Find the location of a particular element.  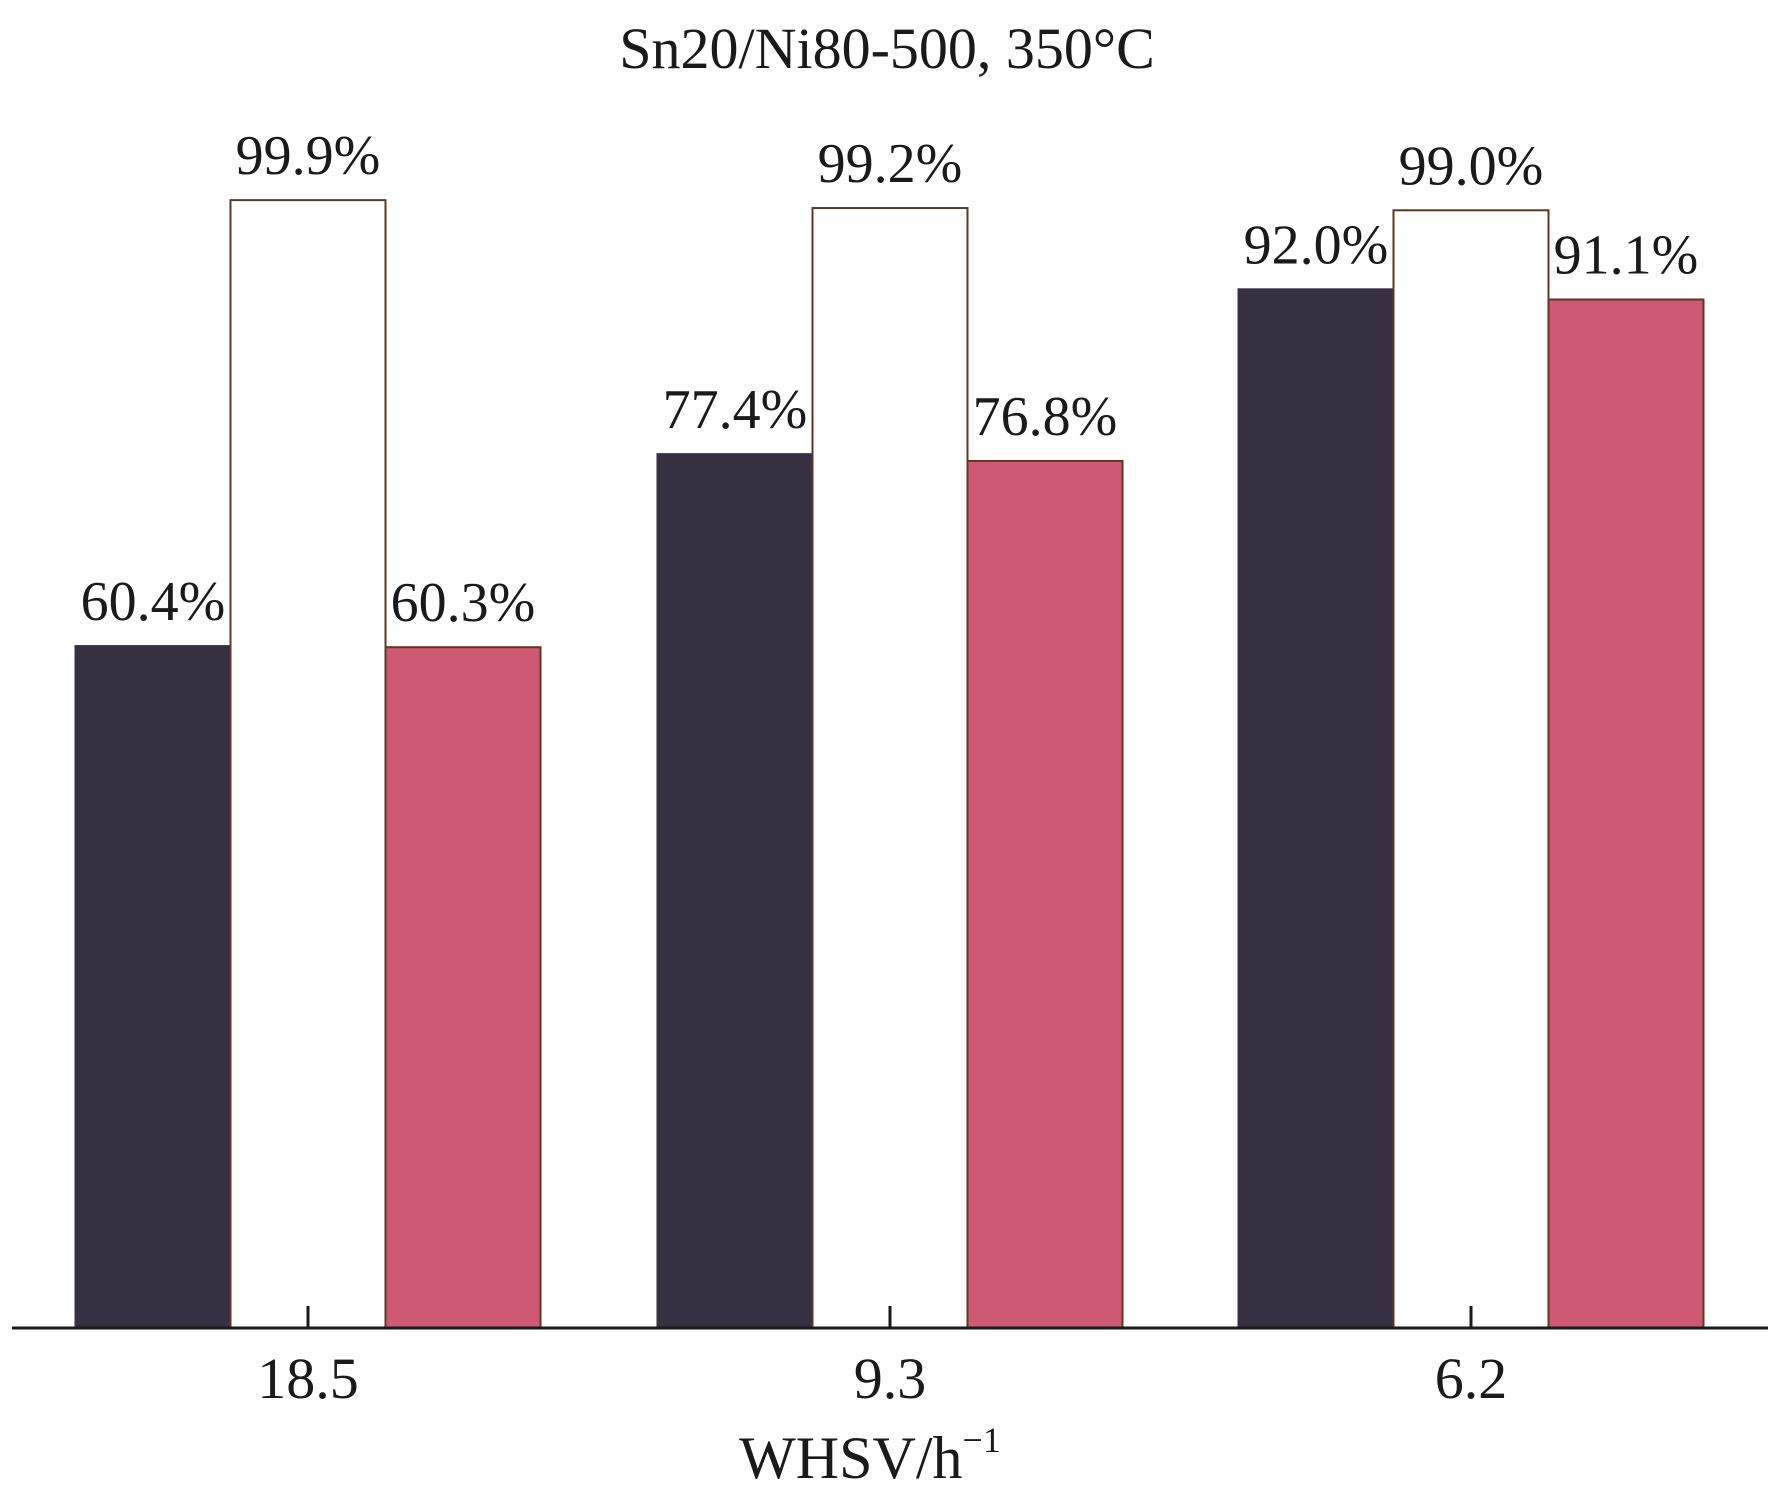

x-ticks-layer: 18.5 9.3 6.2 is located at coordinates (882, 1358).